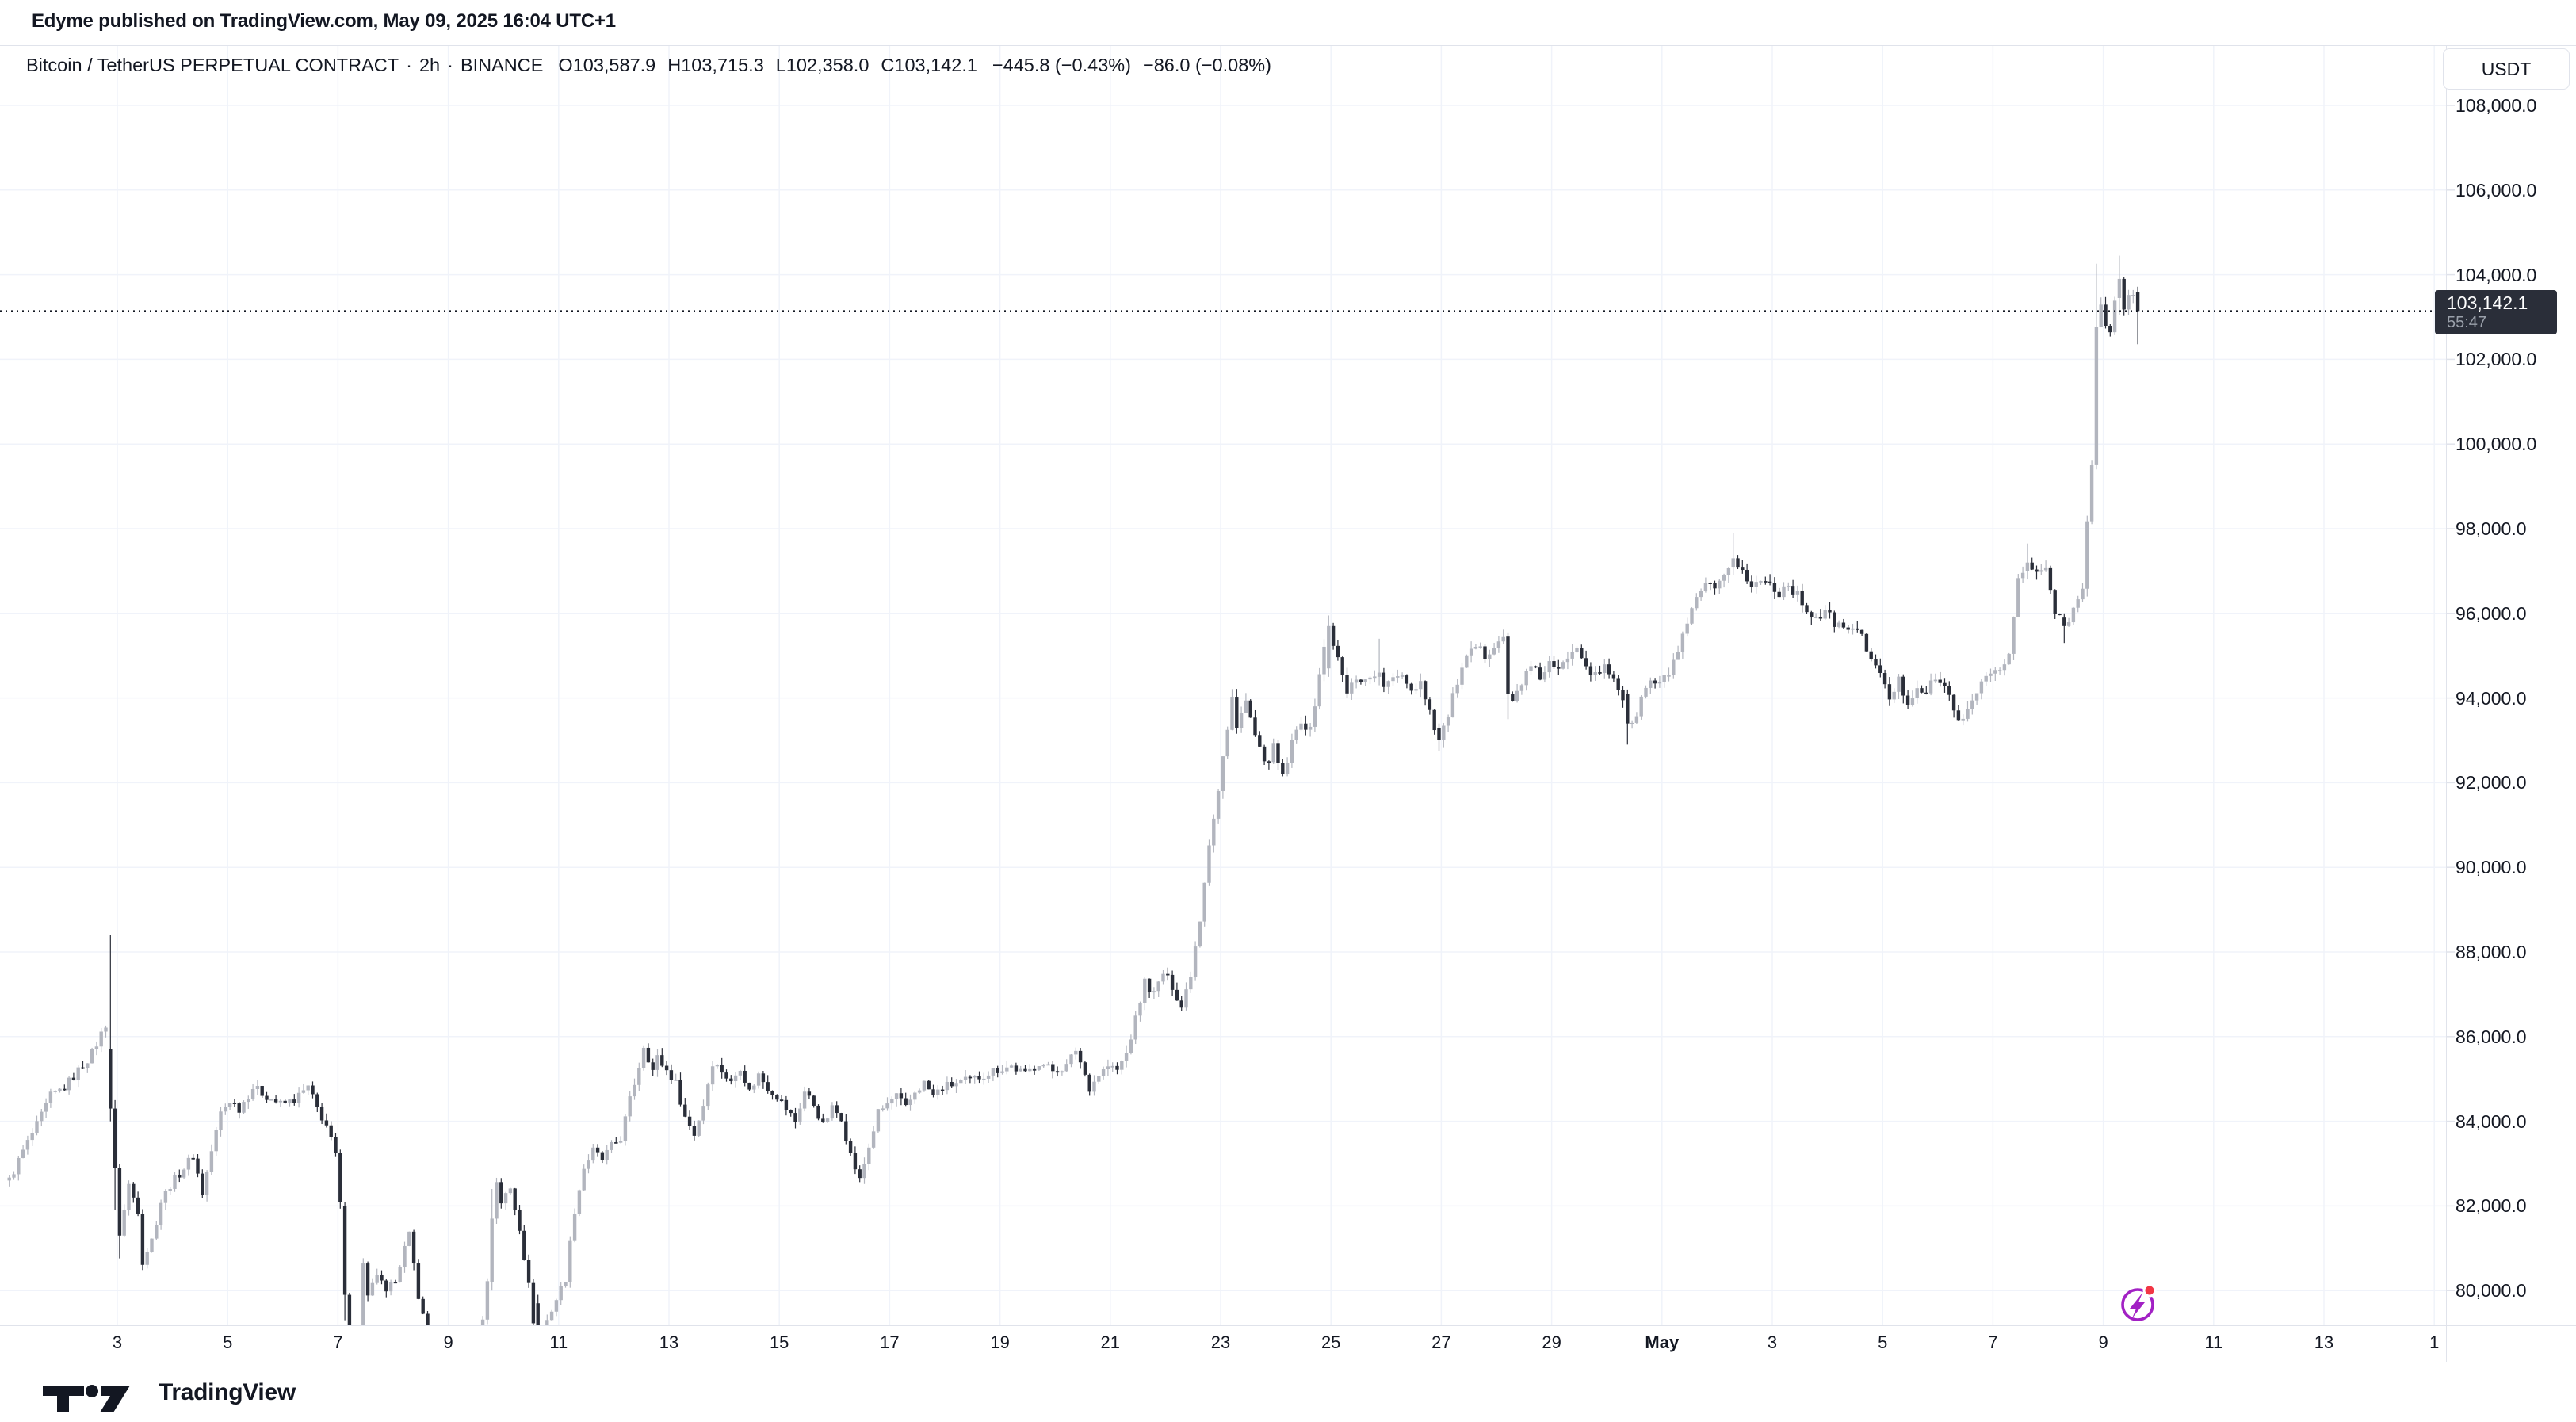 Image resolution: width=2576 pixels, height=1422 pixels. I want to click on high-value: H103,715.3, so click(715, 65).